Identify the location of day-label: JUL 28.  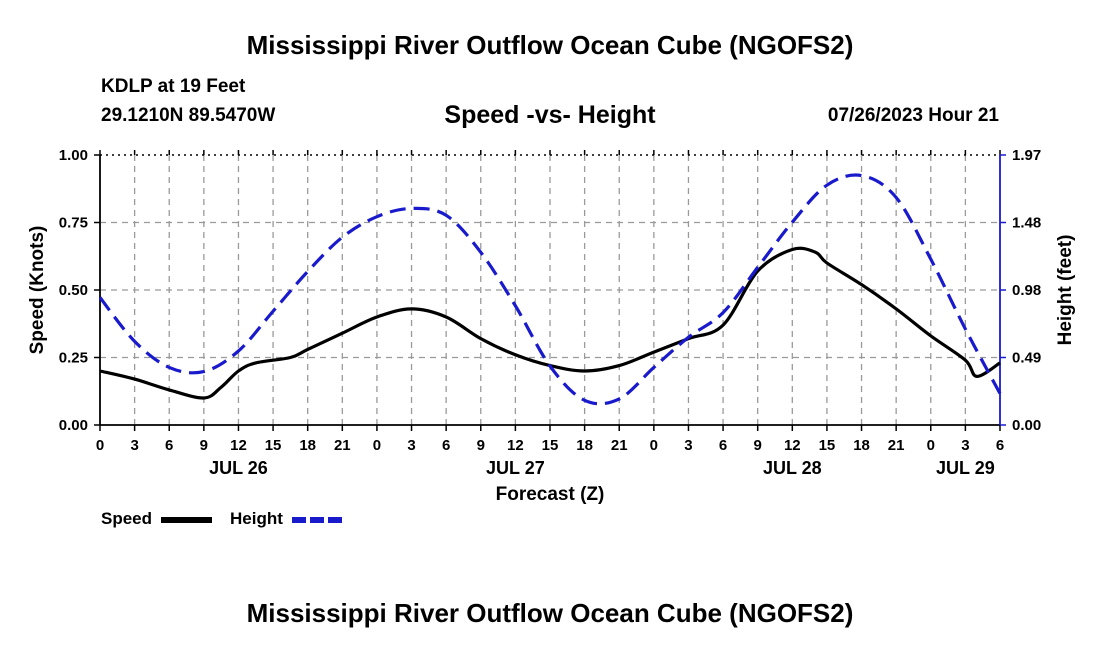
(792, 468).